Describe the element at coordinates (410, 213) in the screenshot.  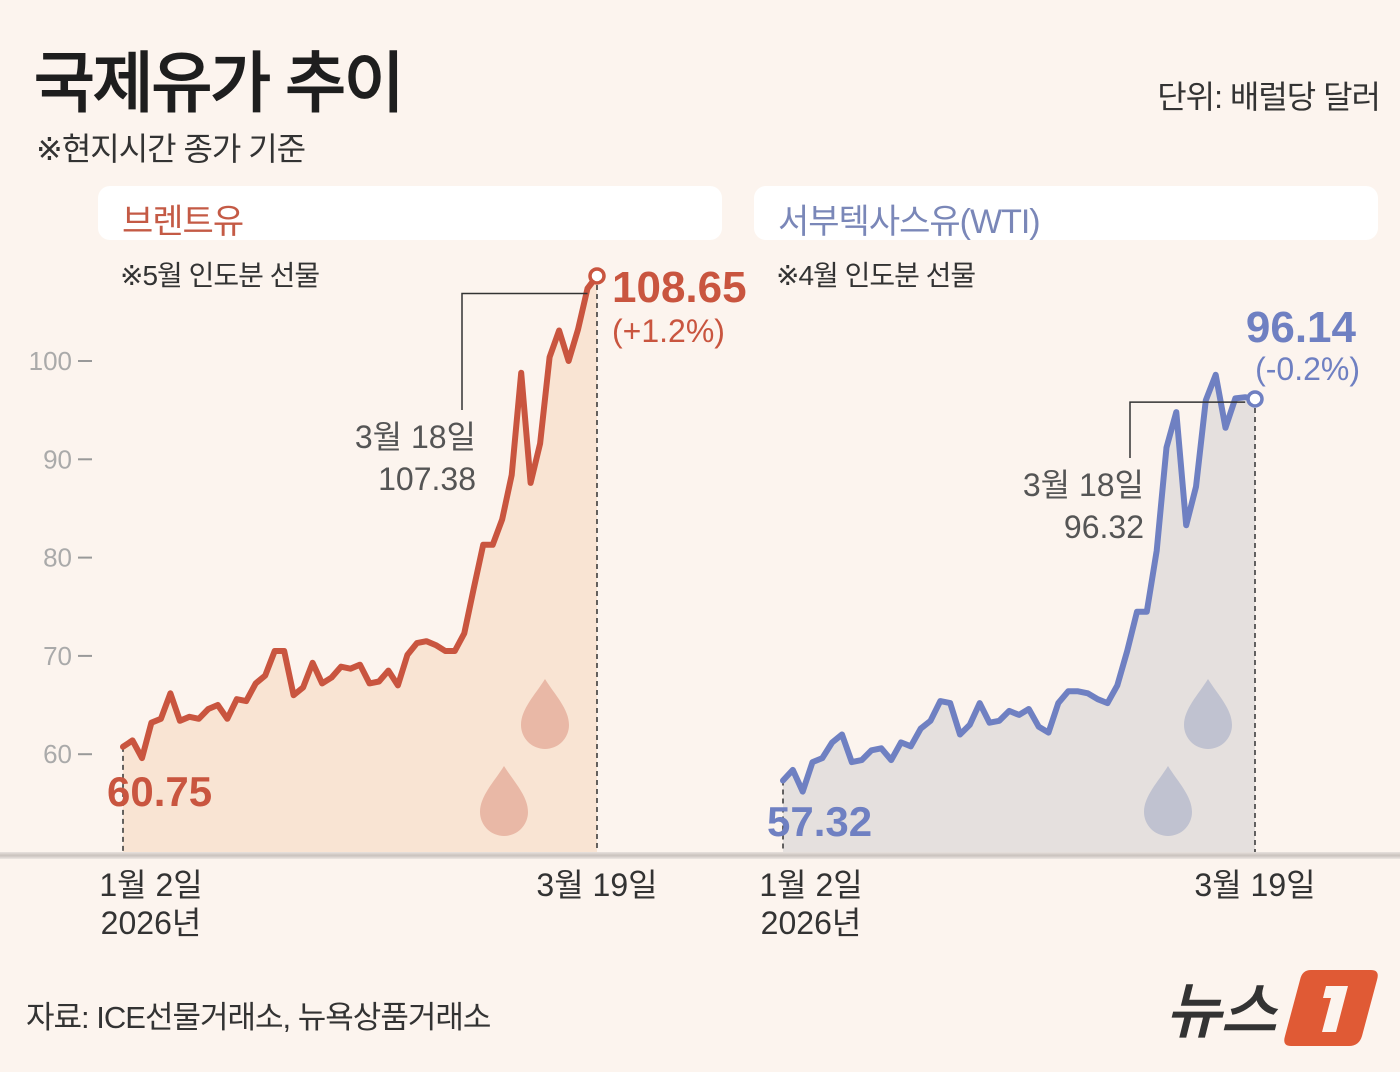
I see `brent-panel-header: 브렌트유` at that location.